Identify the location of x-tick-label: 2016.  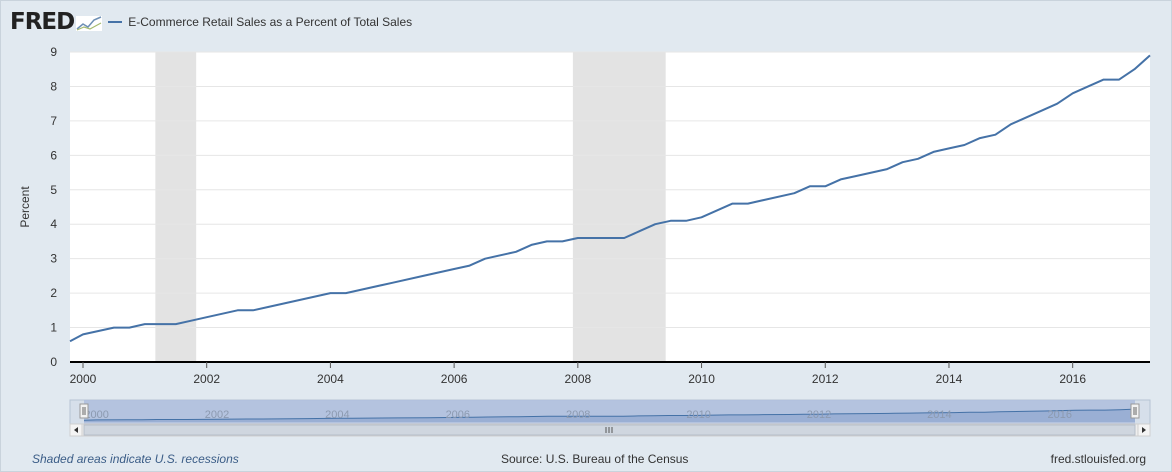
(1072, 379).